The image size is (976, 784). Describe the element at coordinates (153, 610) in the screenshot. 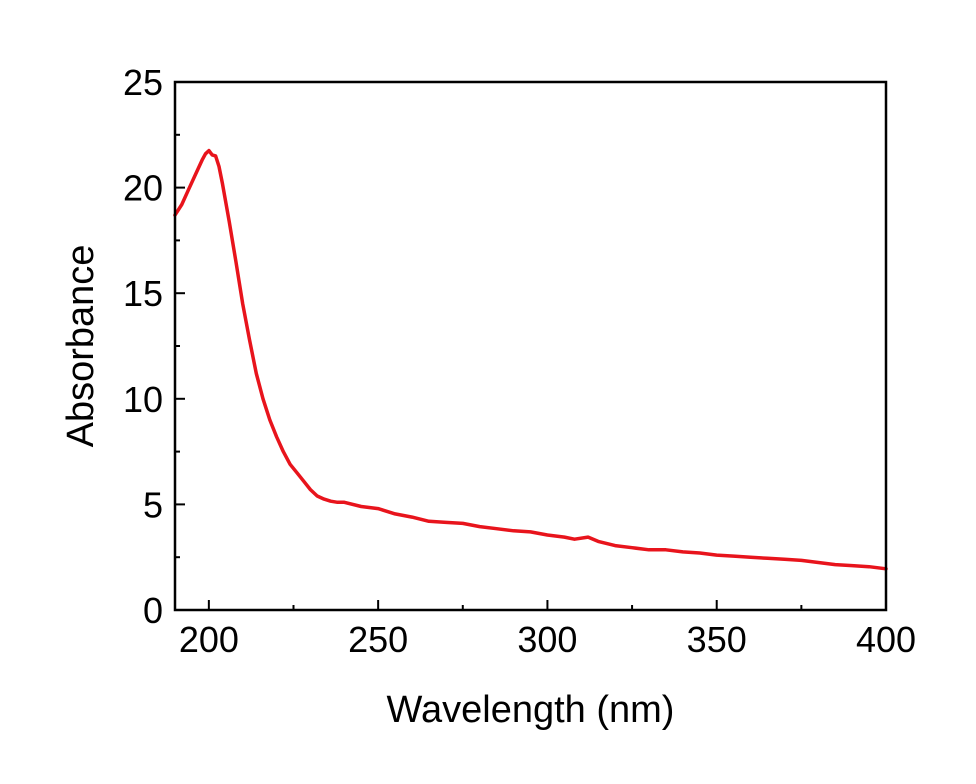

I see `y-tick-label: 0` at that location.